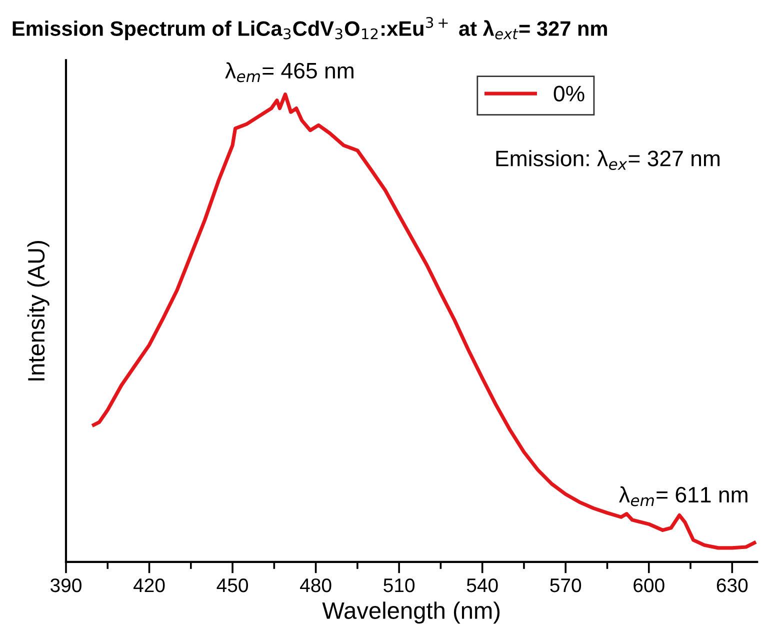 The image size is (762, 636). I want to click on text: λ$_{em}$= 465 nm, so click(289, 72).